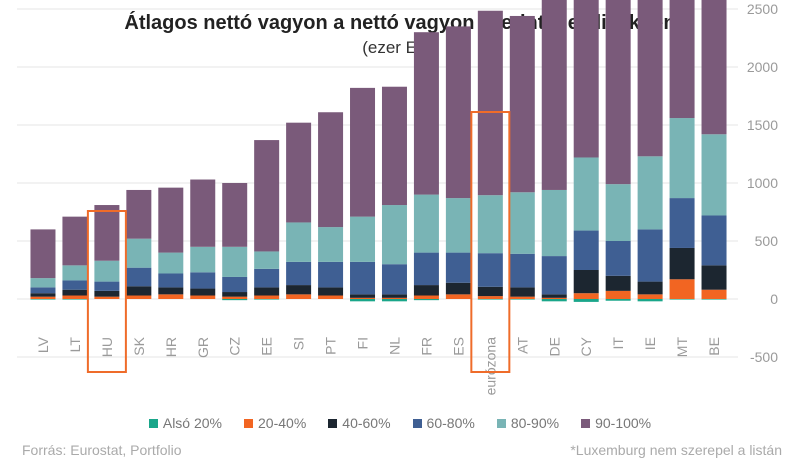  What do you see at coordinates (282, 423) in the screenshot?
I see `legend-label: 20-40%` at bounding box center [282, 423].